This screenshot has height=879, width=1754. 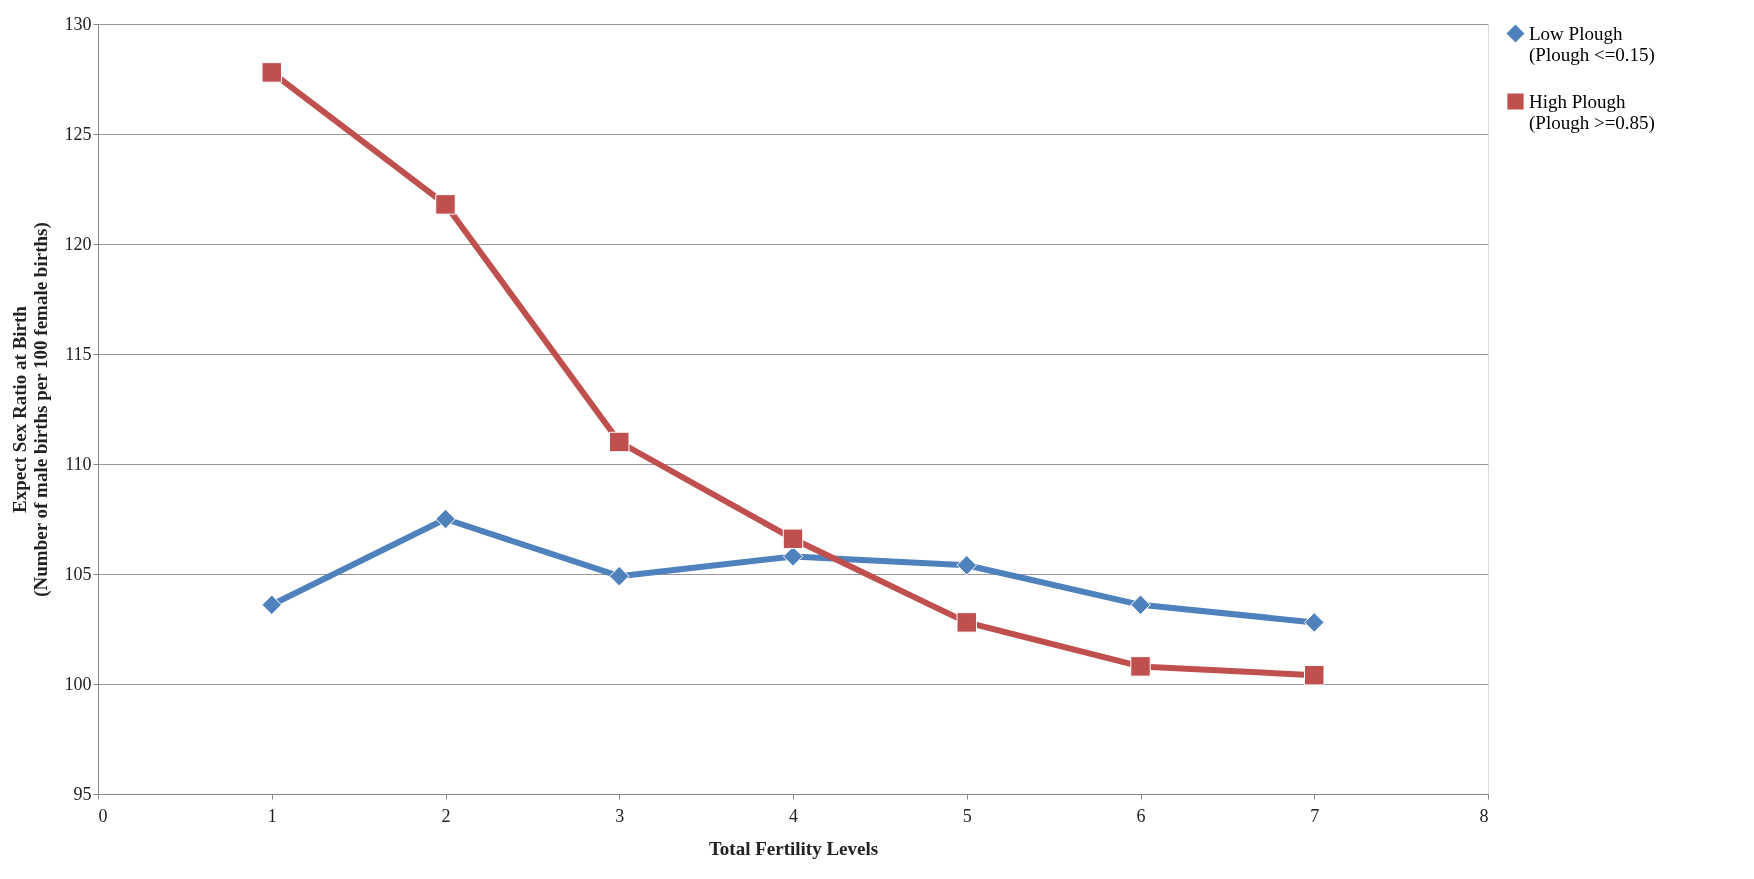 I want to click on x-tick-label: 2, so click(x=446, y=815).